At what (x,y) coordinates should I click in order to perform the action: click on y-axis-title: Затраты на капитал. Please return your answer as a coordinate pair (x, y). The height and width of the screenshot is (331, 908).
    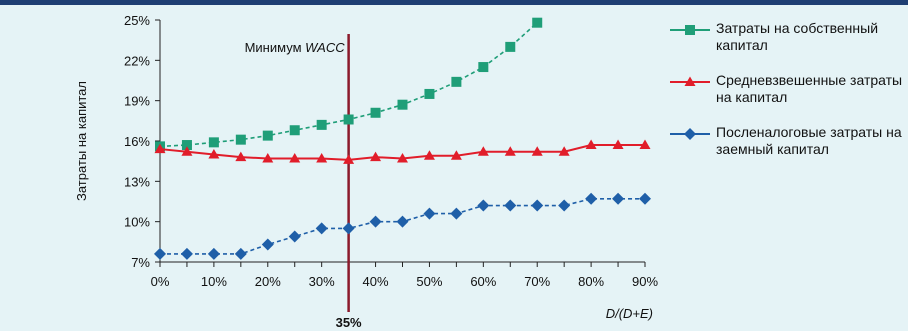
    Looking at the image, I should click on (81, 141).